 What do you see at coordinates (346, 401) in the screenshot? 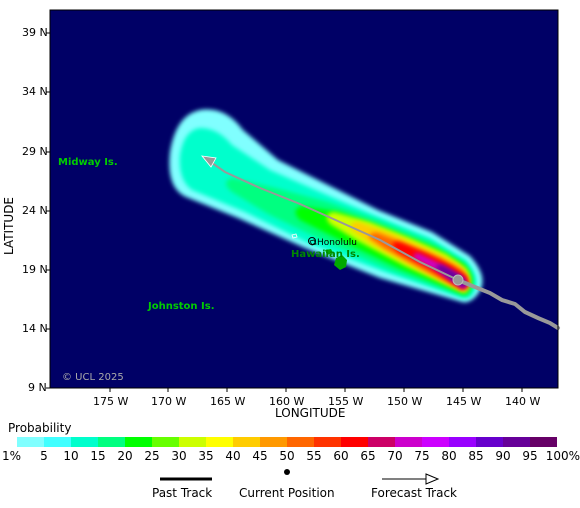
I see `lon-tick-label: 155 W` at bounding box center [346, 401].